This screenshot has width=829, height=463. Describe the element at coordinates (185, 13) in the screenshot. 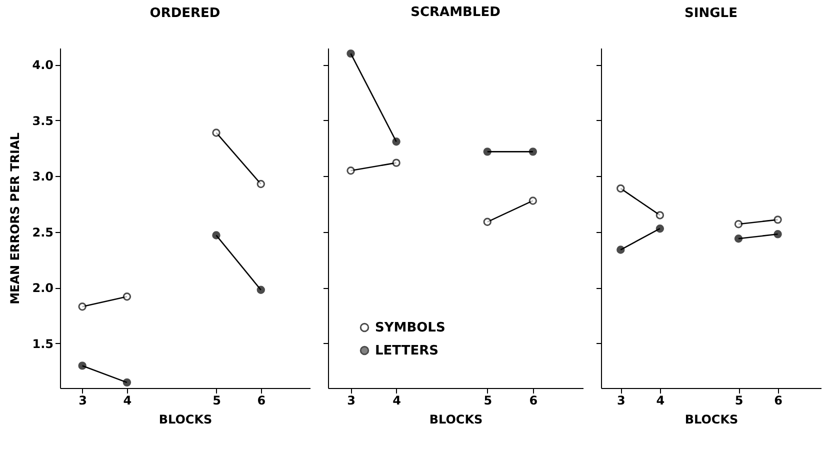

I see `chart-title: ORDERED` at that location.